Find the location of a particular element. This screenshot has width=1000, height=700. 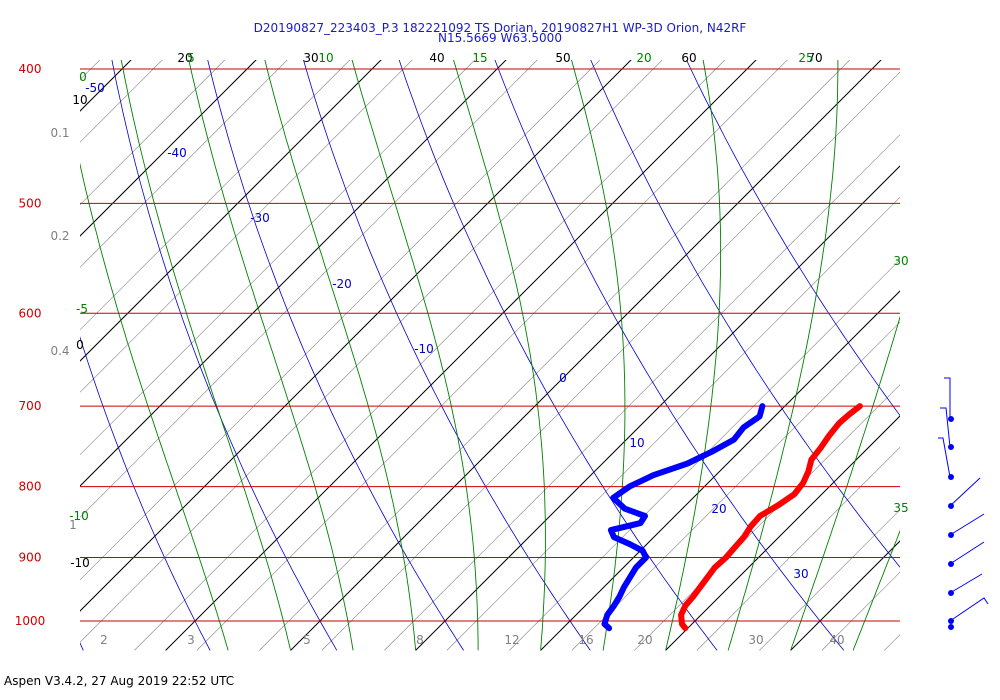

moist-adiabat-label: 10 is located at coordinates (325, 58).